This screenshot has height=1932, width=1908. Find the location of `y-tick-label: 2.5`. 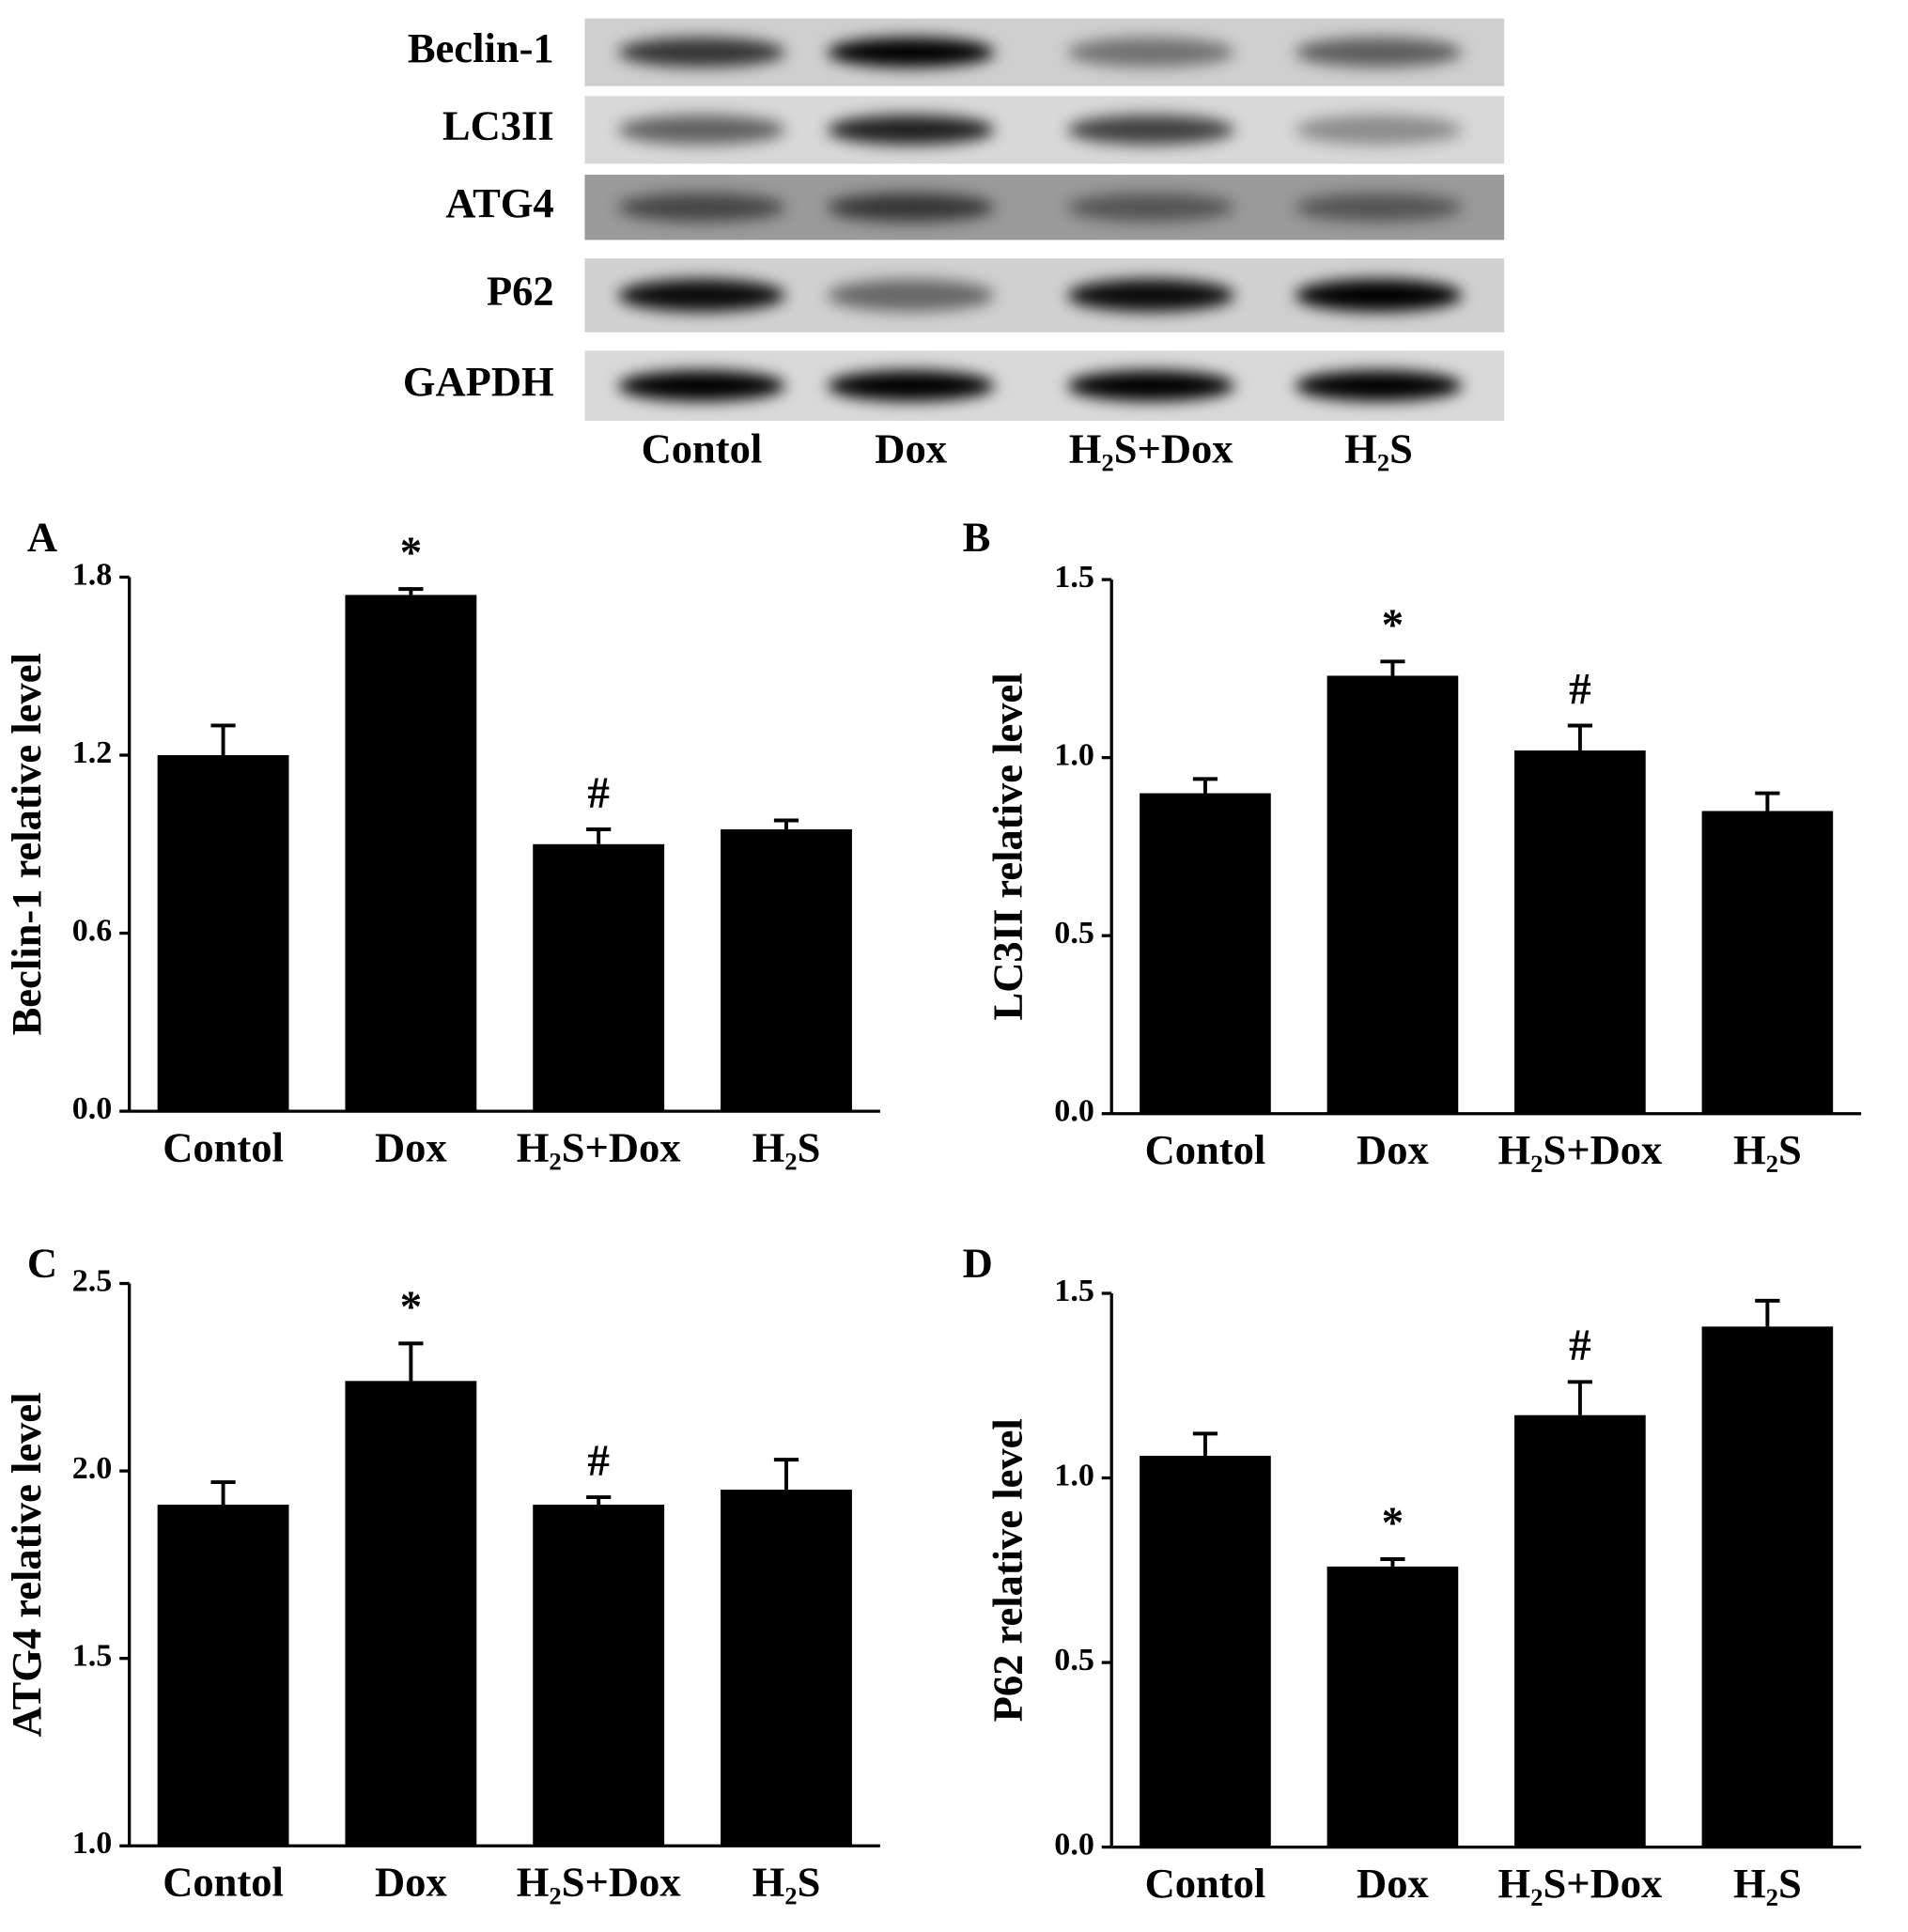

y-tick-label: 2.5 is located at coordinates (92, 1280).